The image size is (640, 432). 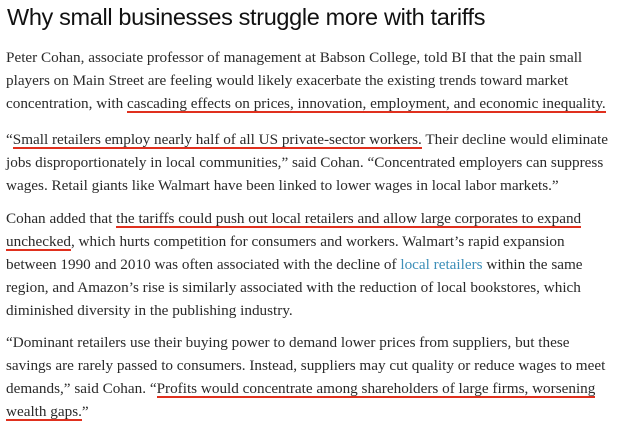 What do you see at coordinates (67, 103) in the screenshot?
I see `text-segment: concentration, with` at bounding box center [67, 103].